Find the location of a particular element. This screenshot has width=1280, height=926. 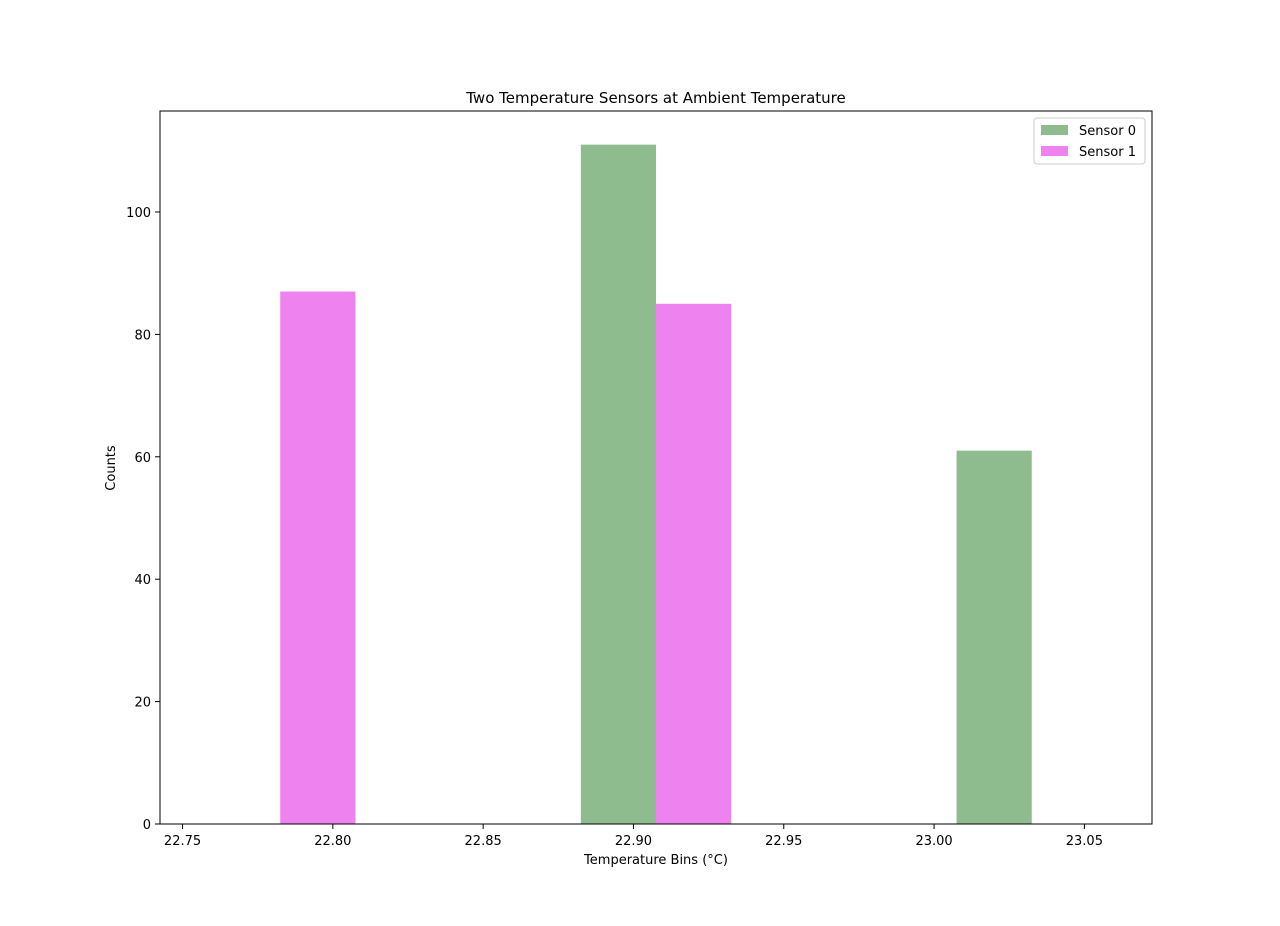

x-tick-label: 22.85 is located at coordinates (483, 841).